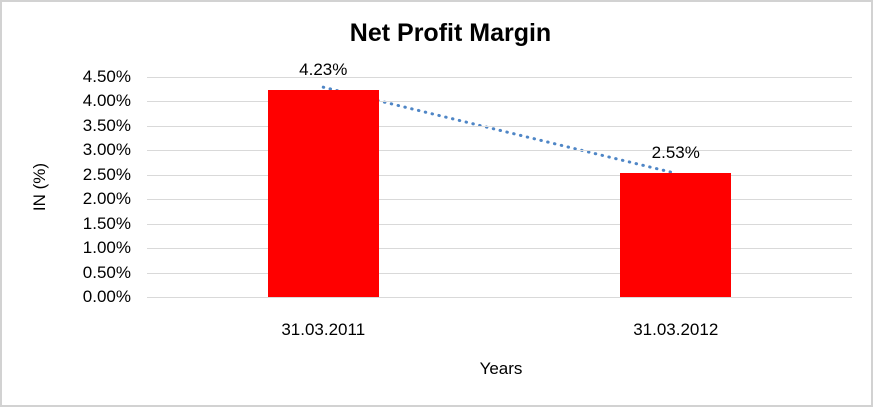  What do you see at coordinates (499, 331) in the screenshot?
I see `x-axis-tick-labels: 31.03.2011 31.03.2012` at bounding box center [499, 331].